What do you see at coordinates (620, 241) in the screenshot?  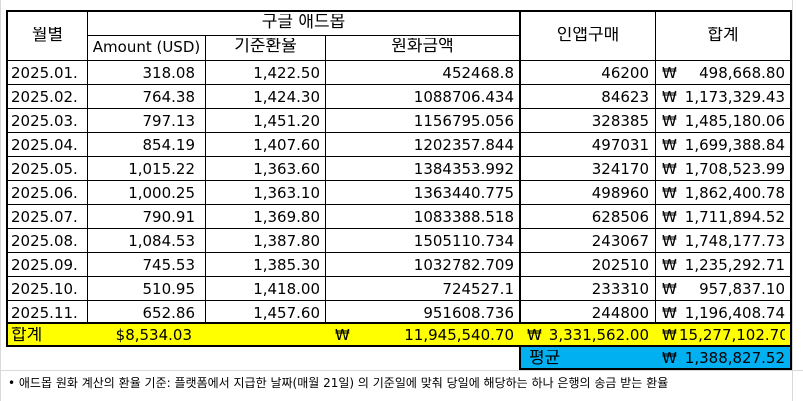 I see `row-in-app: 243067` at bounding box center [620, 241].